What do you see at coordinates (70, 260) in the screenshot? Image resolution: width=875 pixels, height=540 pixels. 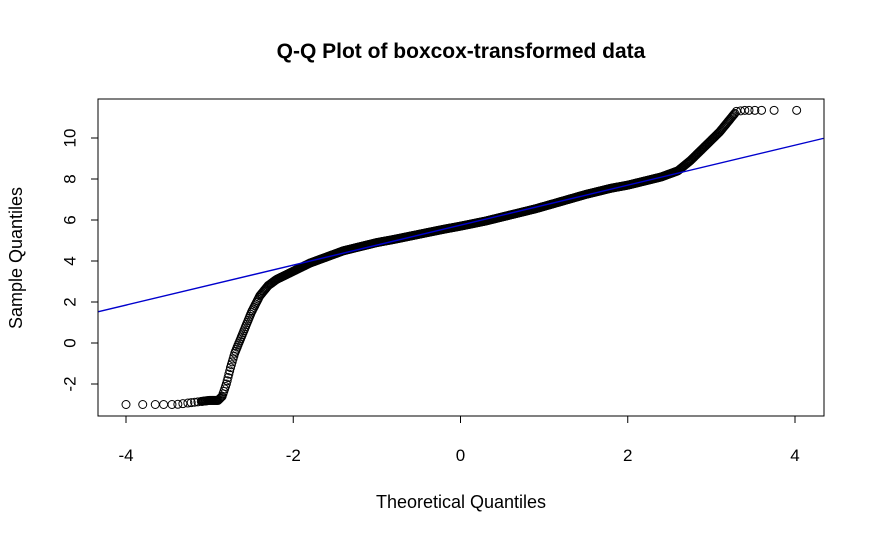 I see `y-tick-label: 4` at bounding box center [70, 260].